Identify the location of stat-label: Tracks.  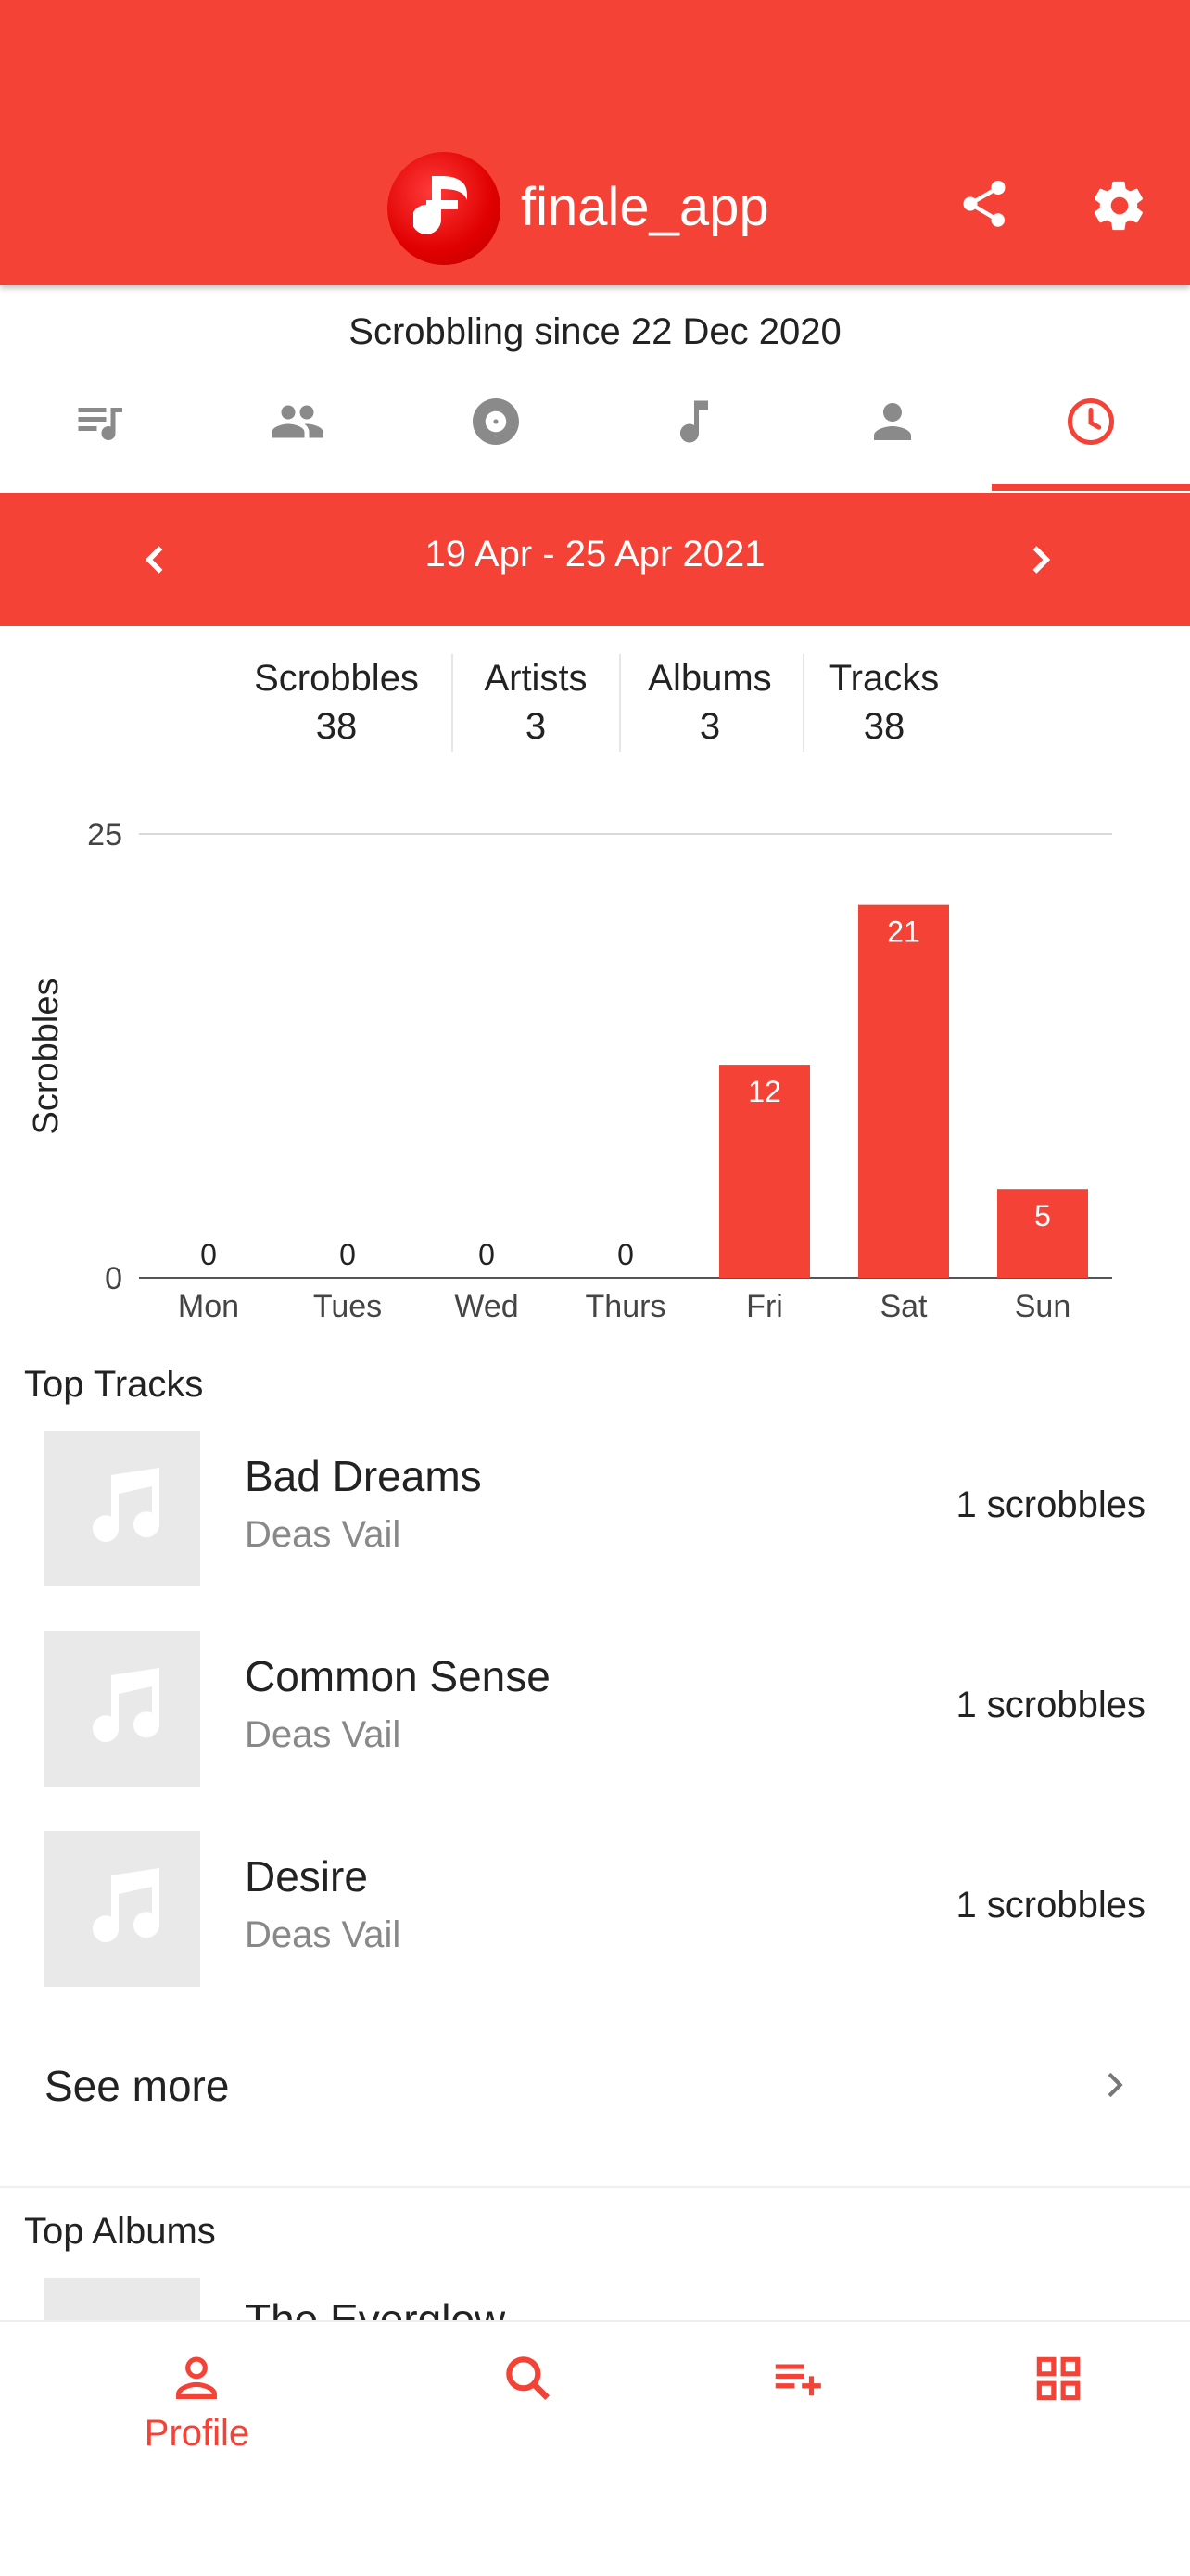
(884, 678).